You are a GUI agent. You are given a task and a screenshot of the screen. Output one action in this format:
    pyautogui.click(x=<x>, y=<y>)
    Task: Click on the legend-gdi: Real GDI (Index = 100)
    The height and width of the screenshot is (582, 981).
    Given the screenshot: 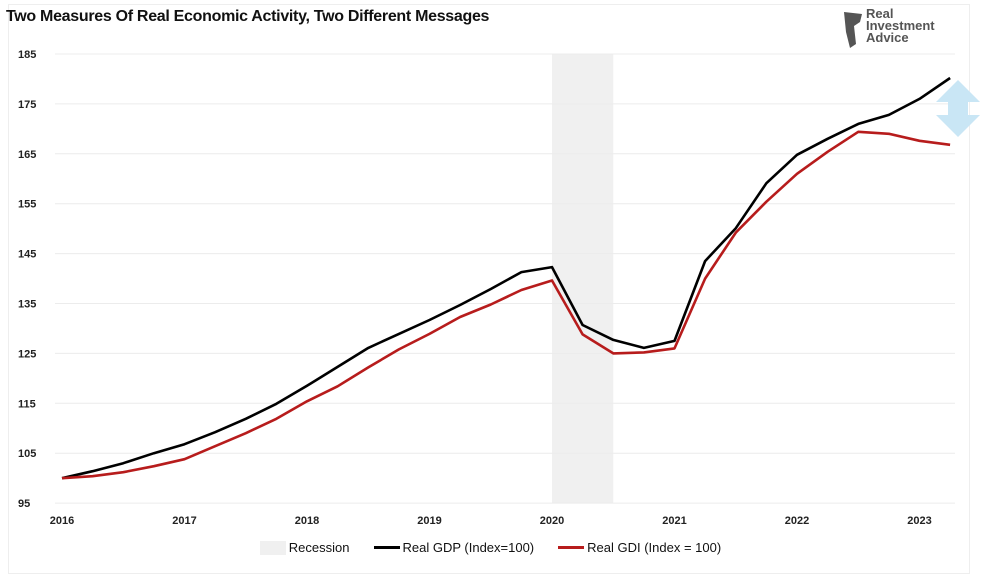 What is the action you would take?
    pyautogui.click(x=639, y=547)
    